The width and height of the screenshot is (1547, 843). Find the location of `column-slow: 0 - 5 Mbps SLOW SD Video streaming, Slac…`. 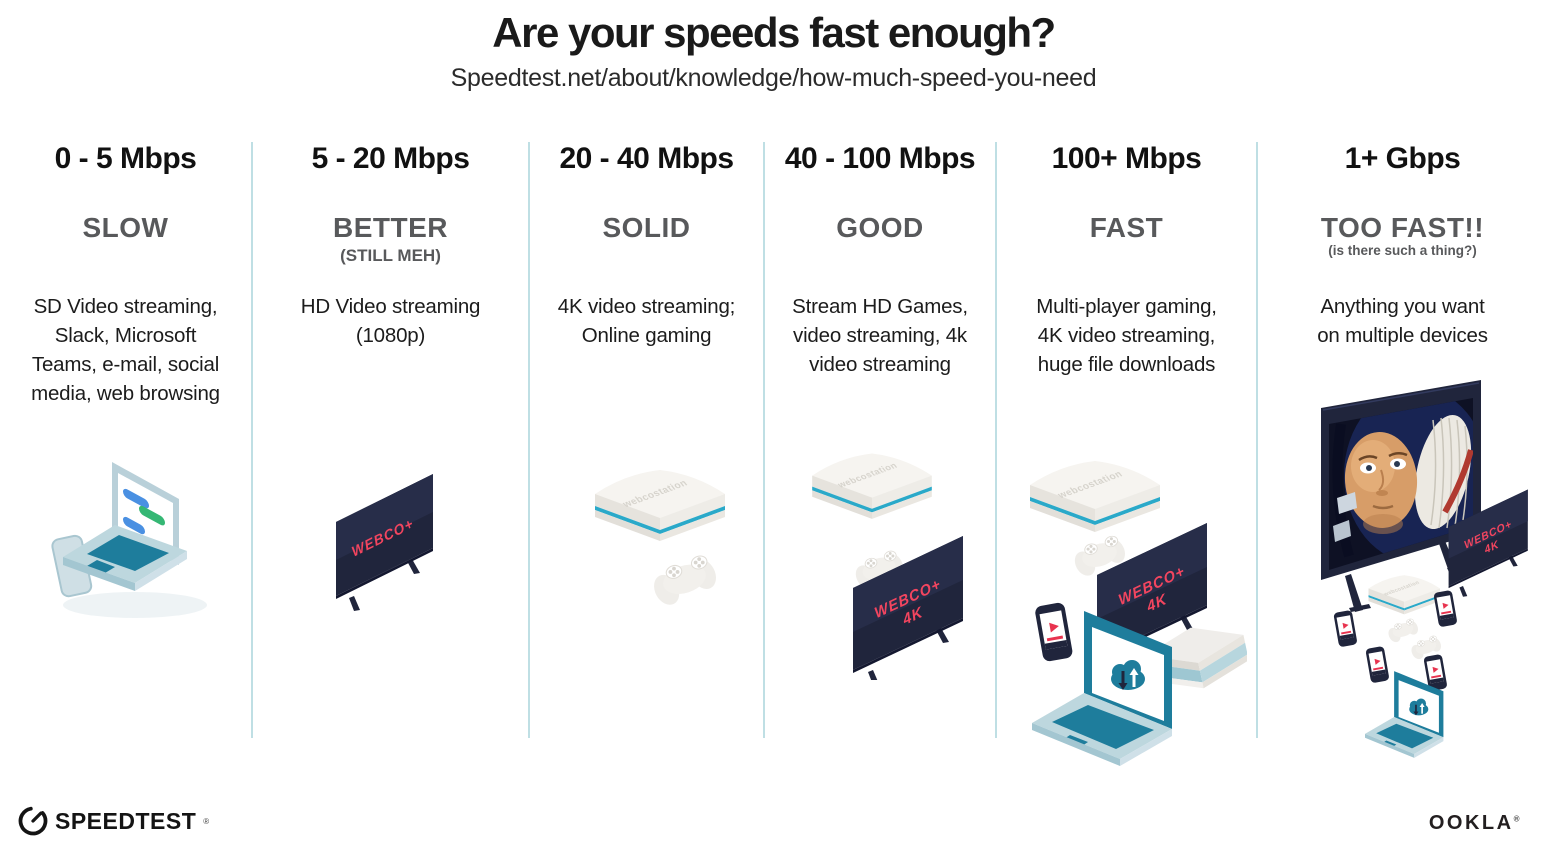

column-slow: 0 - 5 Mbps SLOW SD Video streaming, Slac… is located at coordinates (126, 440).